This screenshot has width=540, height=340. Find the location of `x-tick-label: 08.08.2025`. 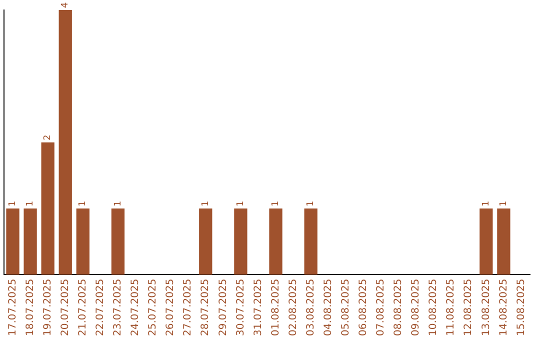

x-tick-label: 08.08.2025 is located at coordinates (398, 307).